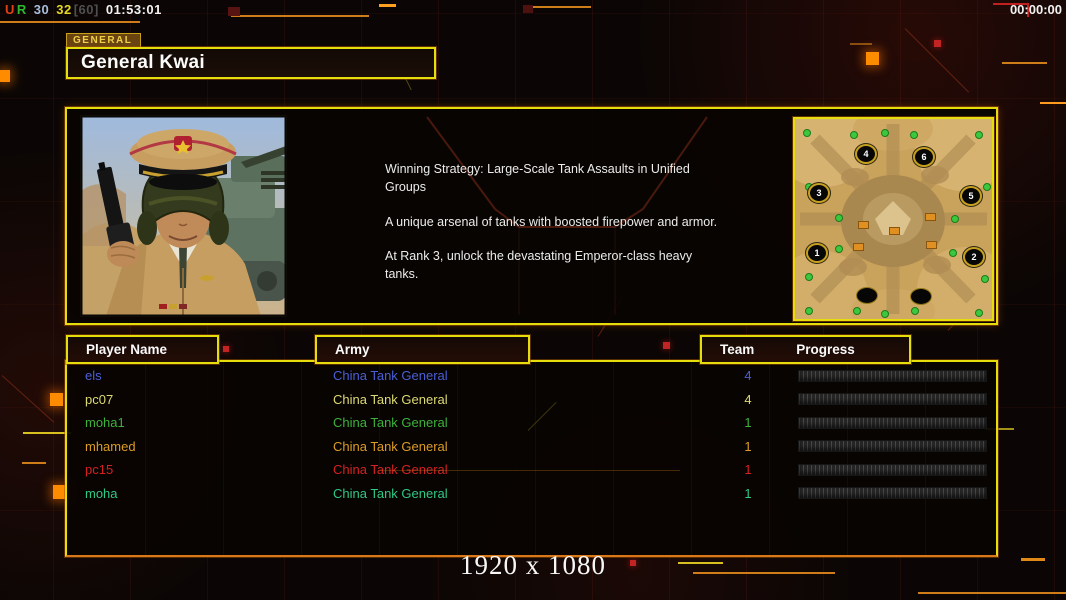 The height and width of the screenshot is (600, 1066). Describe the element at coordinates (64, 9) in the screenshot. I see `perf-render-fps: 32` at that location.